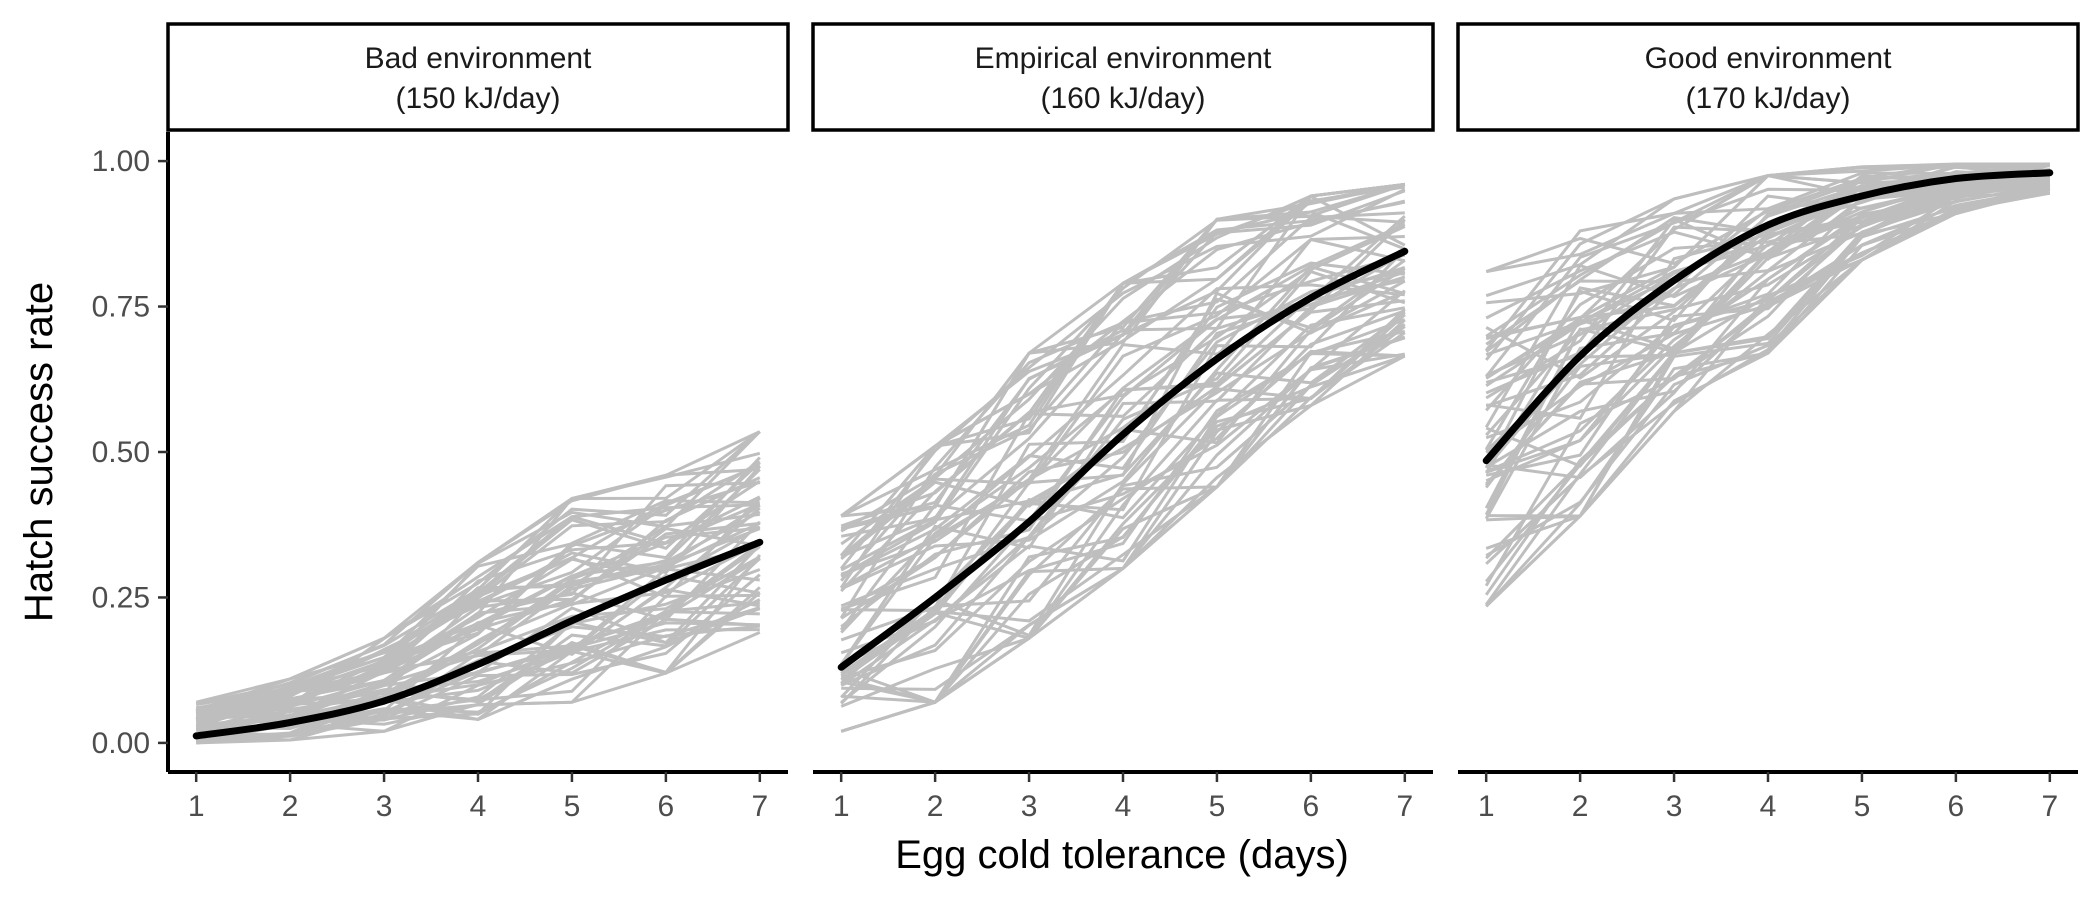 The width and height of the screenshot is (2100, 900). What do you see at coordinates (39, 452) in the screenshot?
I see `y-axis-title: Hatch success rate` at bounding box center [39, 452].